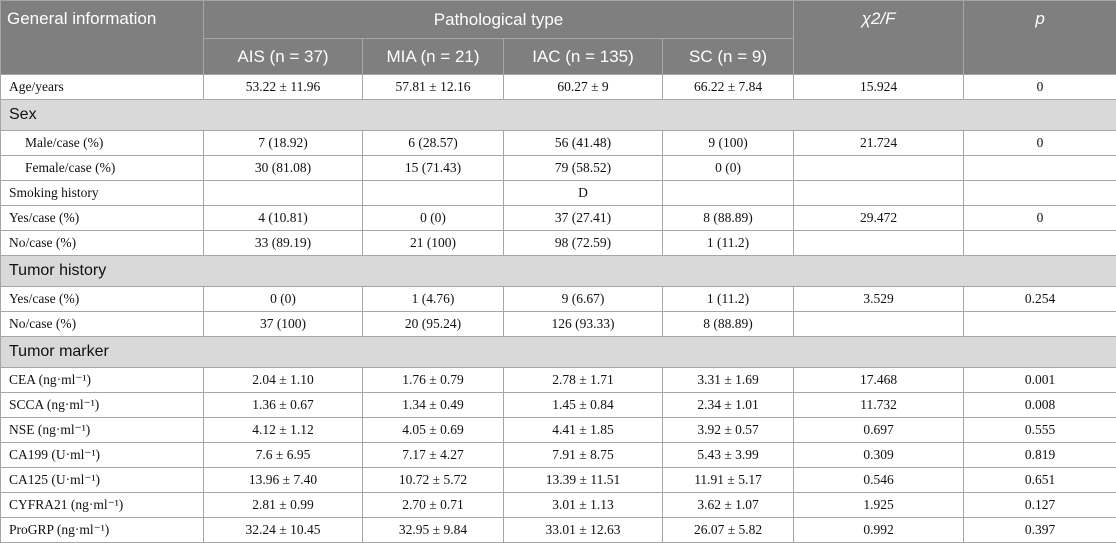 Image resolution: width=1116 pixels, height=543 pixels. I want to click on cell: 0.001, so click(1039, 380).